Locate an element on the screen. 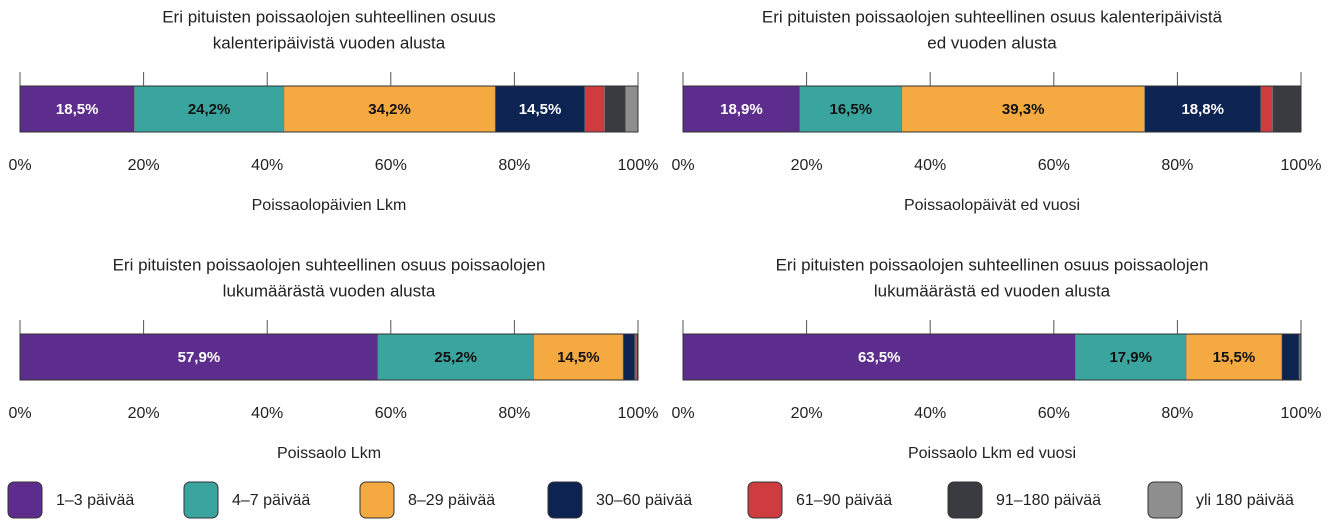 The image size is (1337, 524). value-label: 18,8% is located at coordinates (1202, 109).